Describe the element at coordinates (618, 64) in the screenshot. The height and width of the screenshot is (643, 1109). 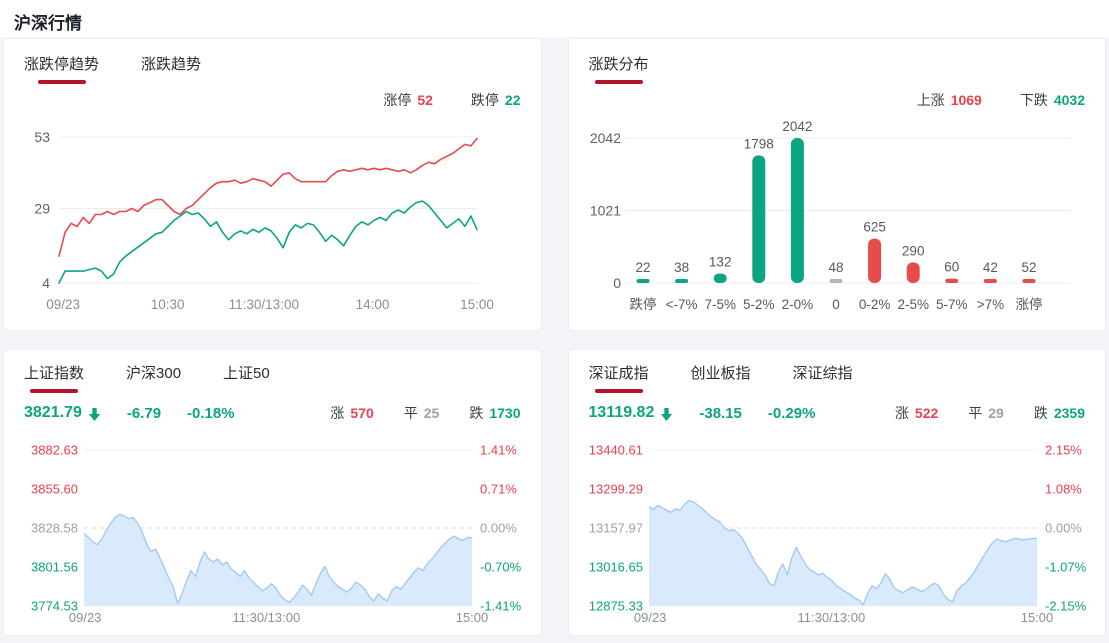
I see `tab-label: 涨跌分布` at that location.